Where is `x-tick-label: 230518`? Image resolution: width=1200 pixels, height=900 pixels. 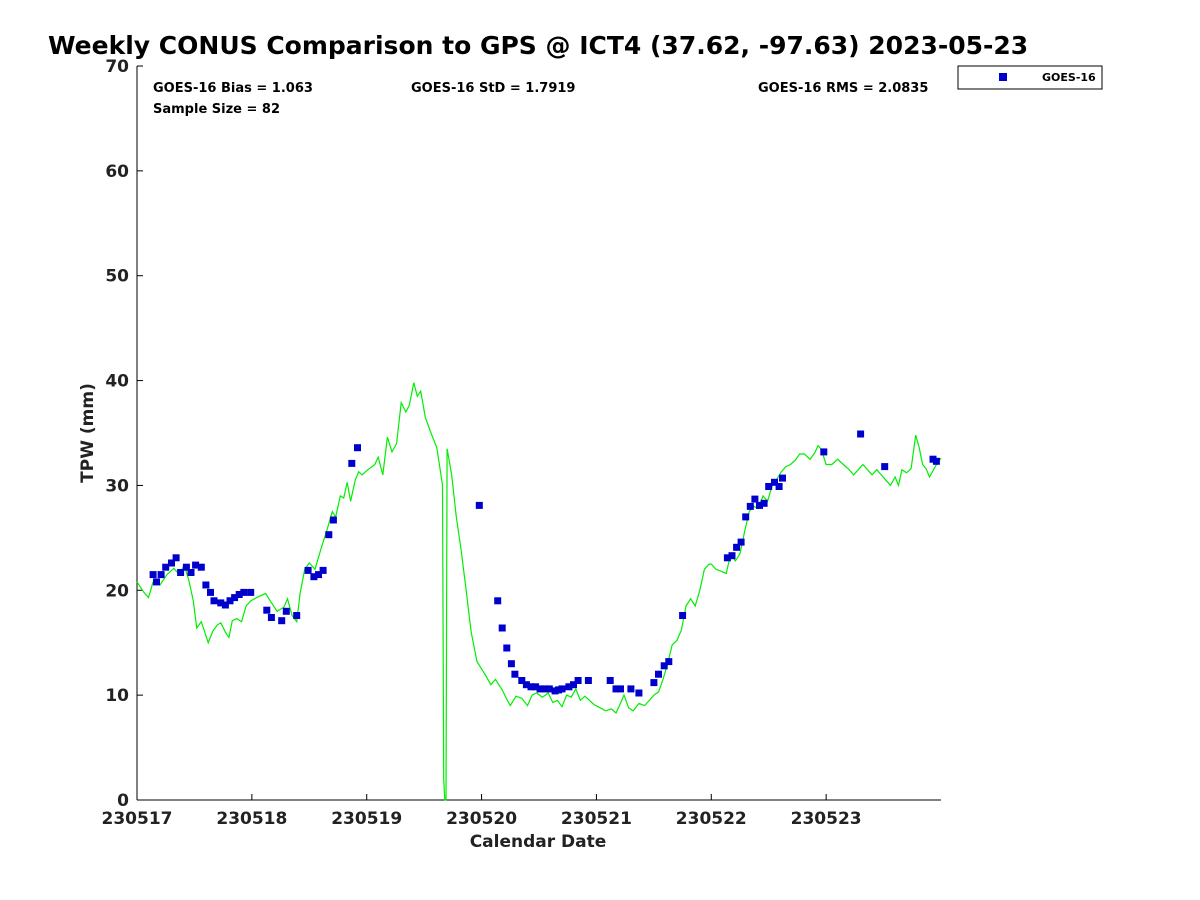 x-tick-label: 230518 is located at coordinates (251, 819).